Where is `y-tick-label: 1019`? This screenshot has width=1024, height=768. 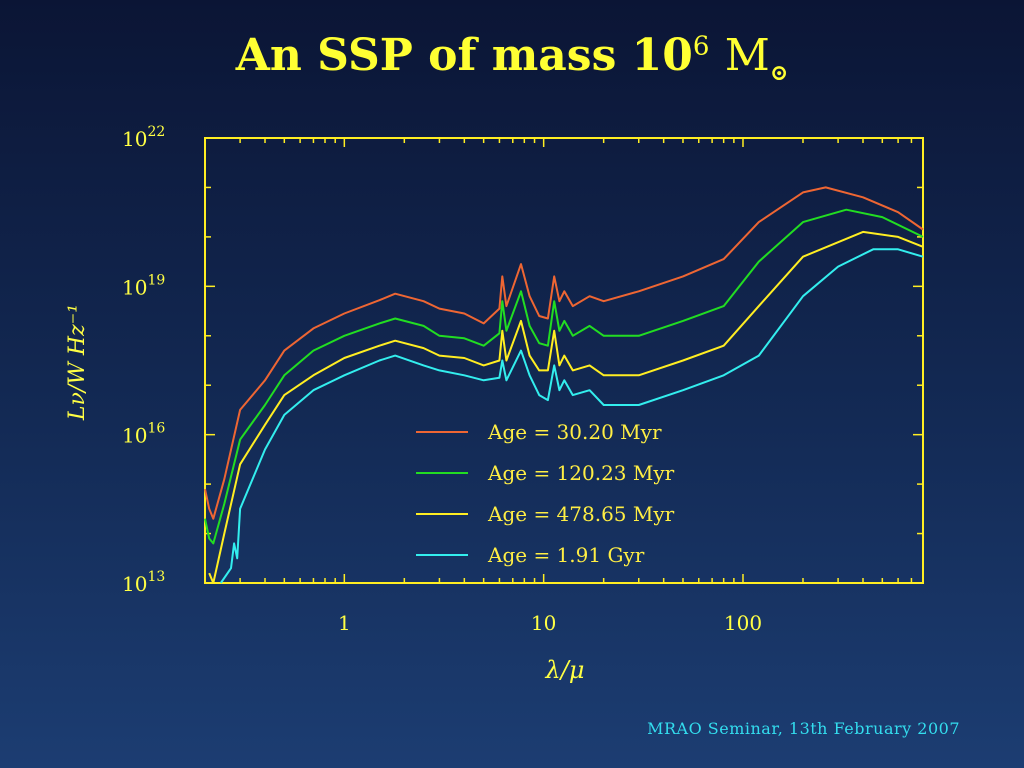 y-tick-label: 1019 is located at coordinates (143, 285).